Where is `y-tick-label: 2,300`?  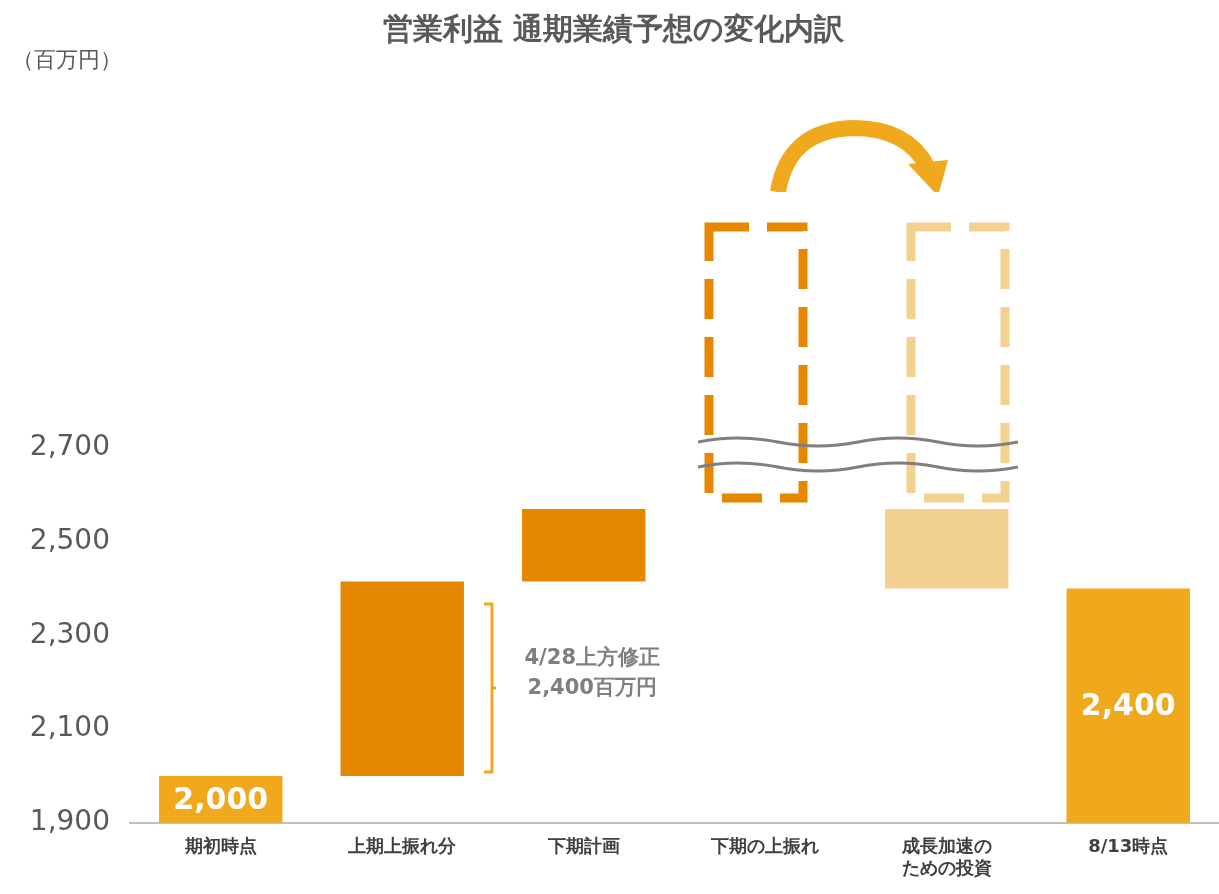
y-tick-label: 2,300 is located at coordinates (69, 633).